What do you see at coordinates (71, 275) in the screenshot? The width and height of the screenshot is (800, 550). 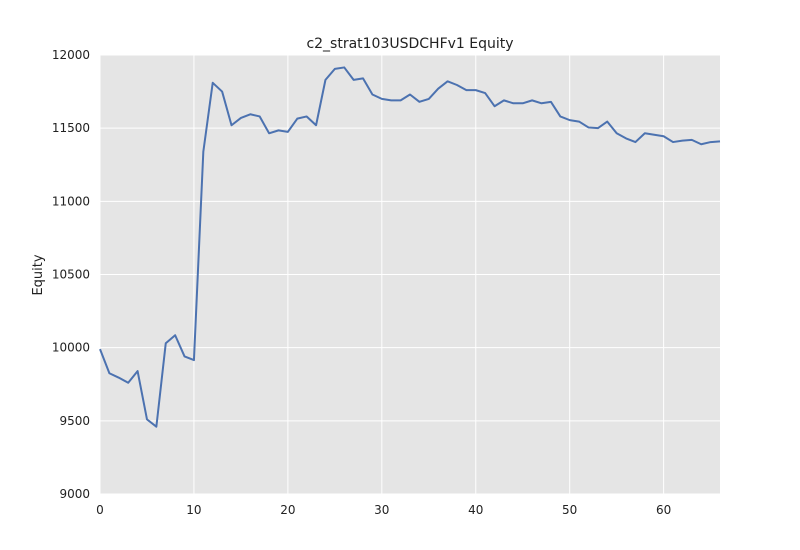 I see `y-tick-label: 10500` at bounding box center [71, 275].